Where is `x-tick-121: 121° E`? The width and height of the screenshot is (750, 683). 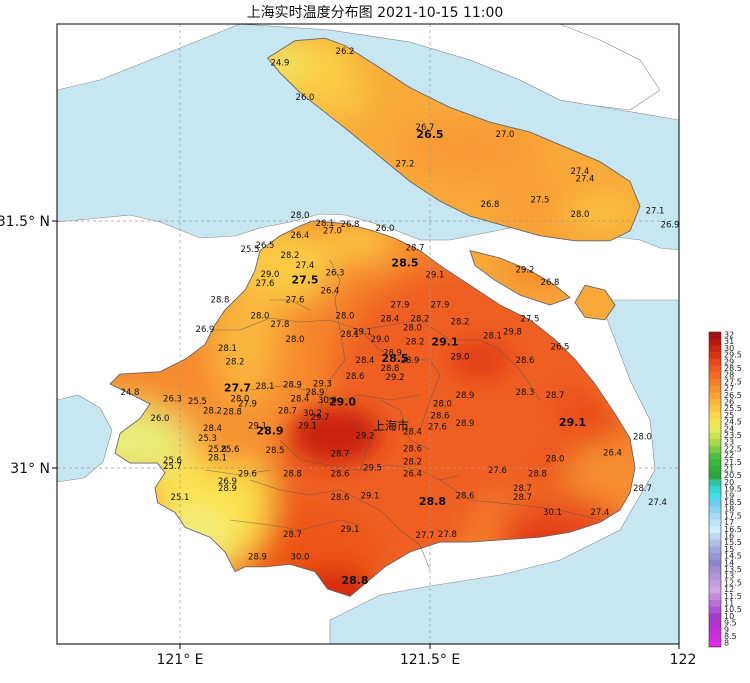 x-tick-121: 121° E is located at coordinates (179, 660).